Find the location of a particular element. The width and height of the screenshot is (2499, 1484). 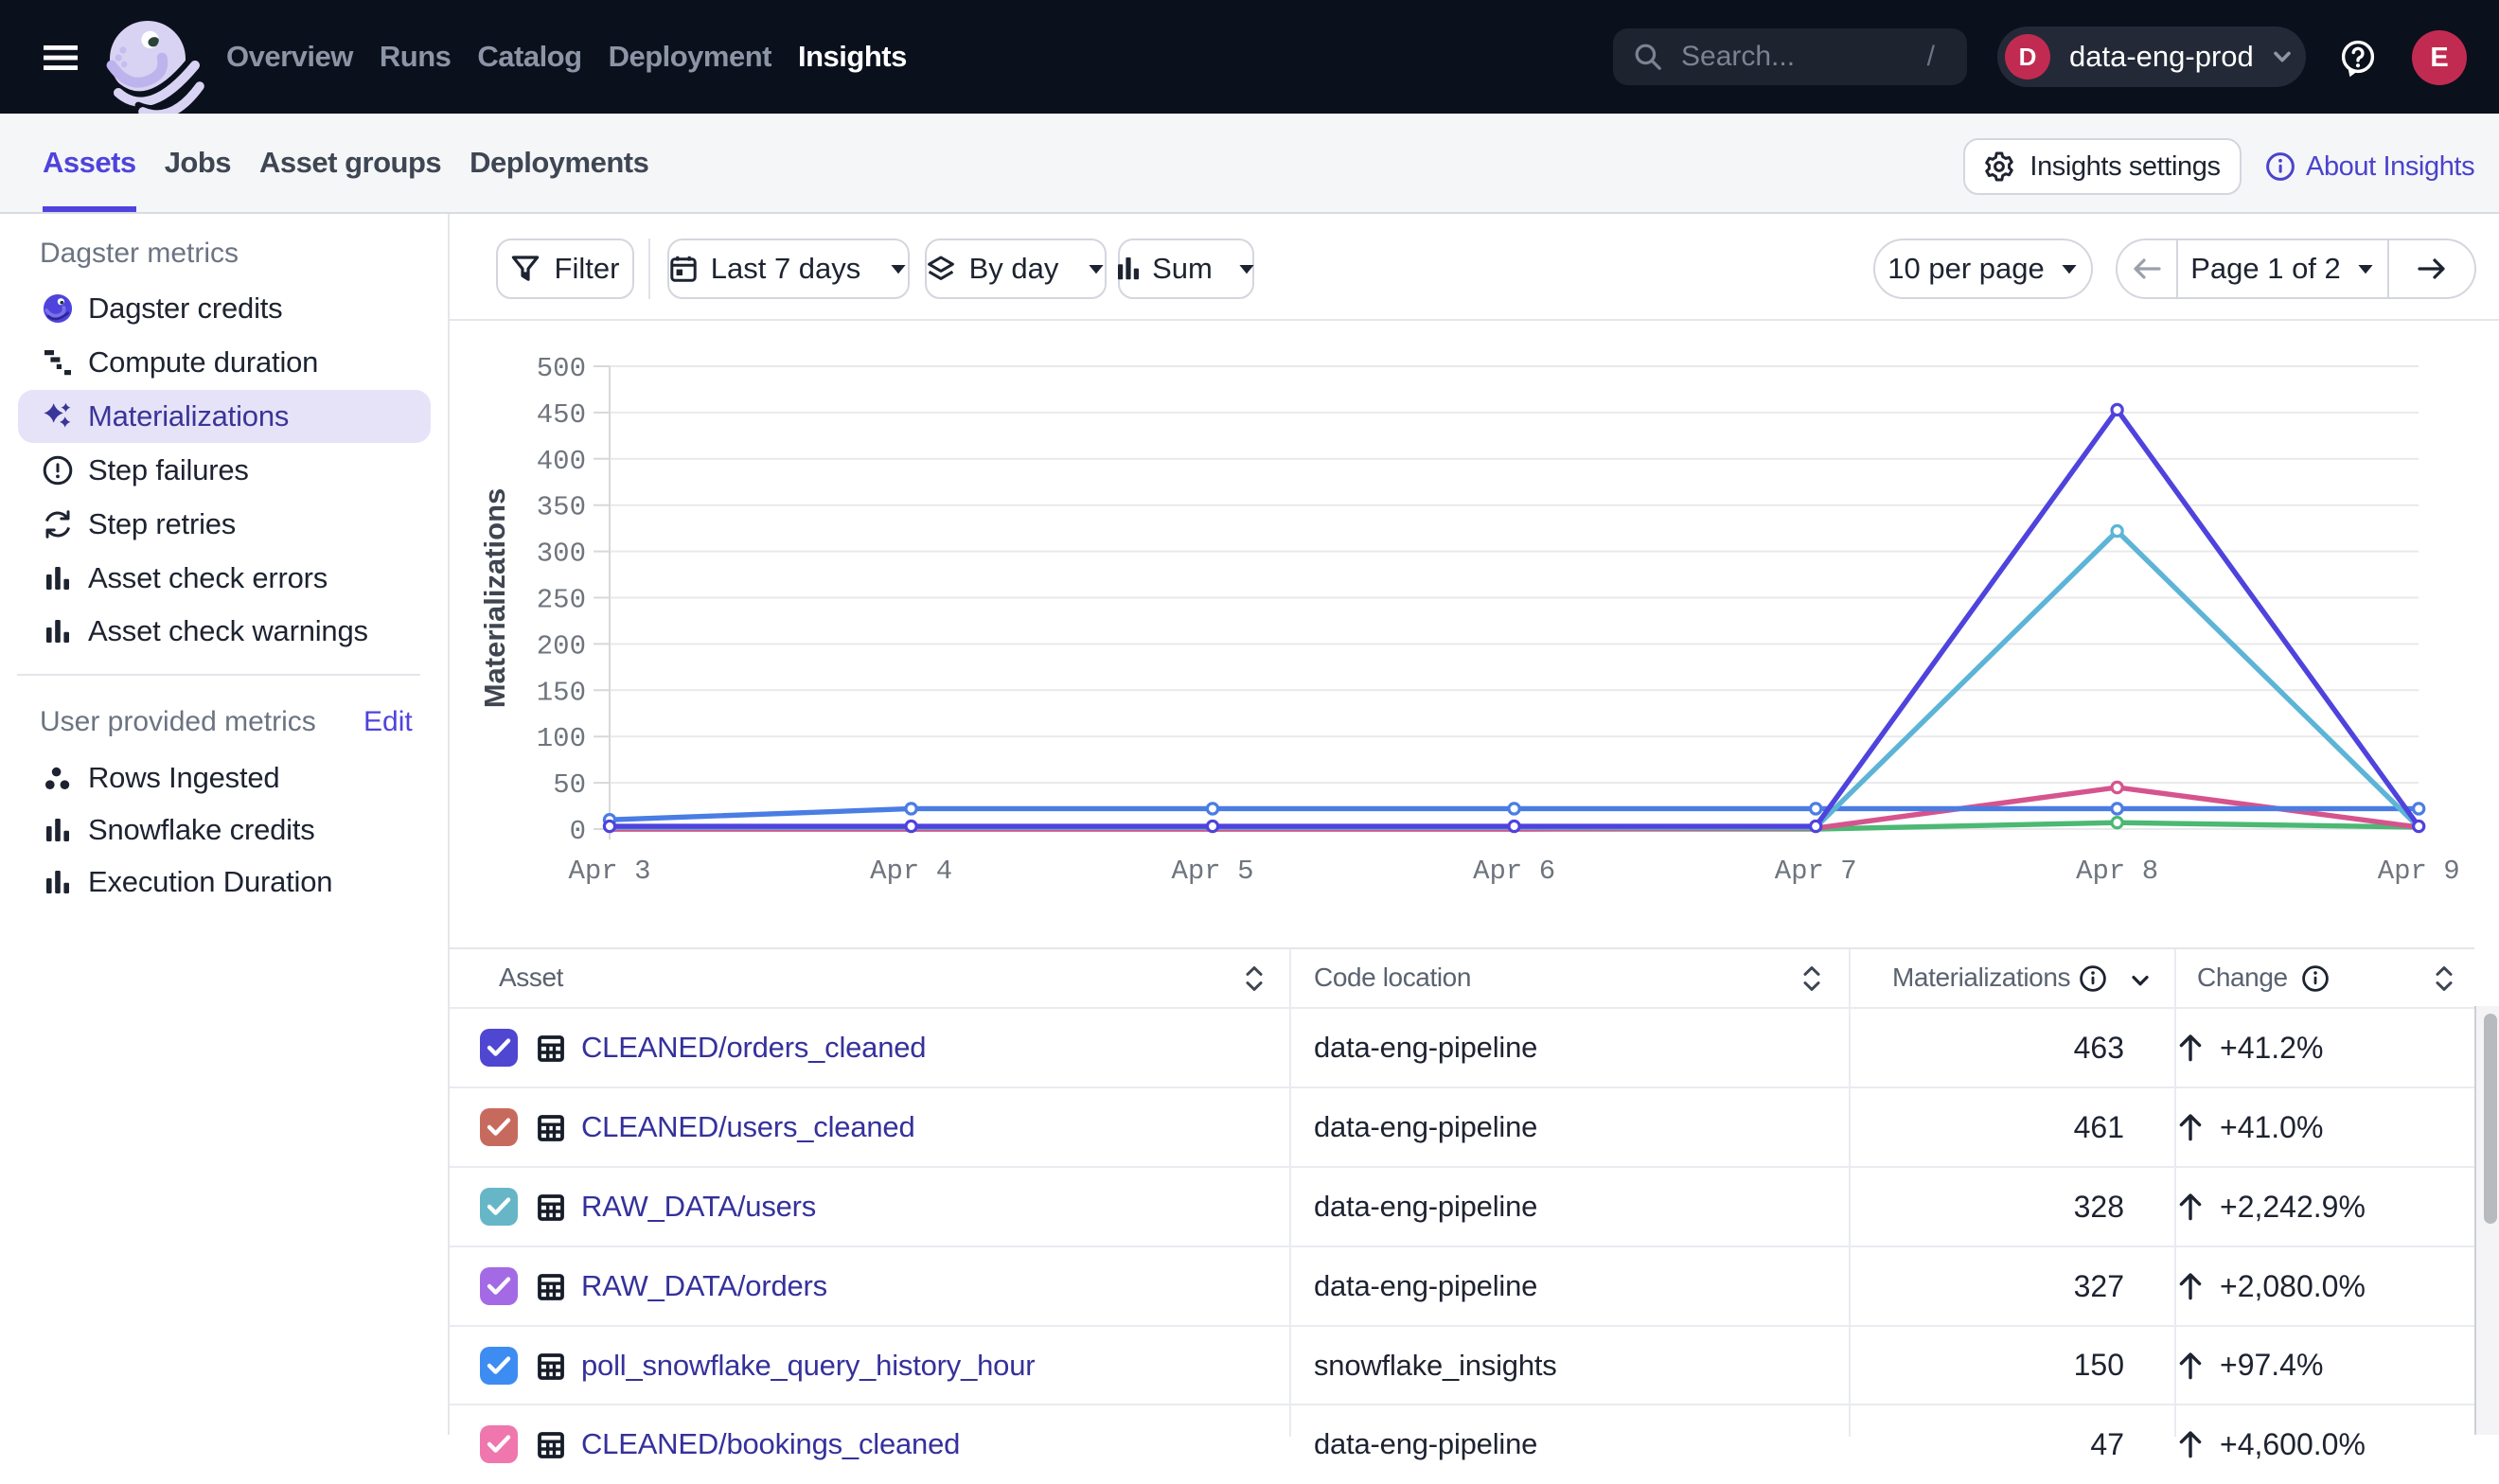

svg-text: 350 is located at coordinates (561, 507).